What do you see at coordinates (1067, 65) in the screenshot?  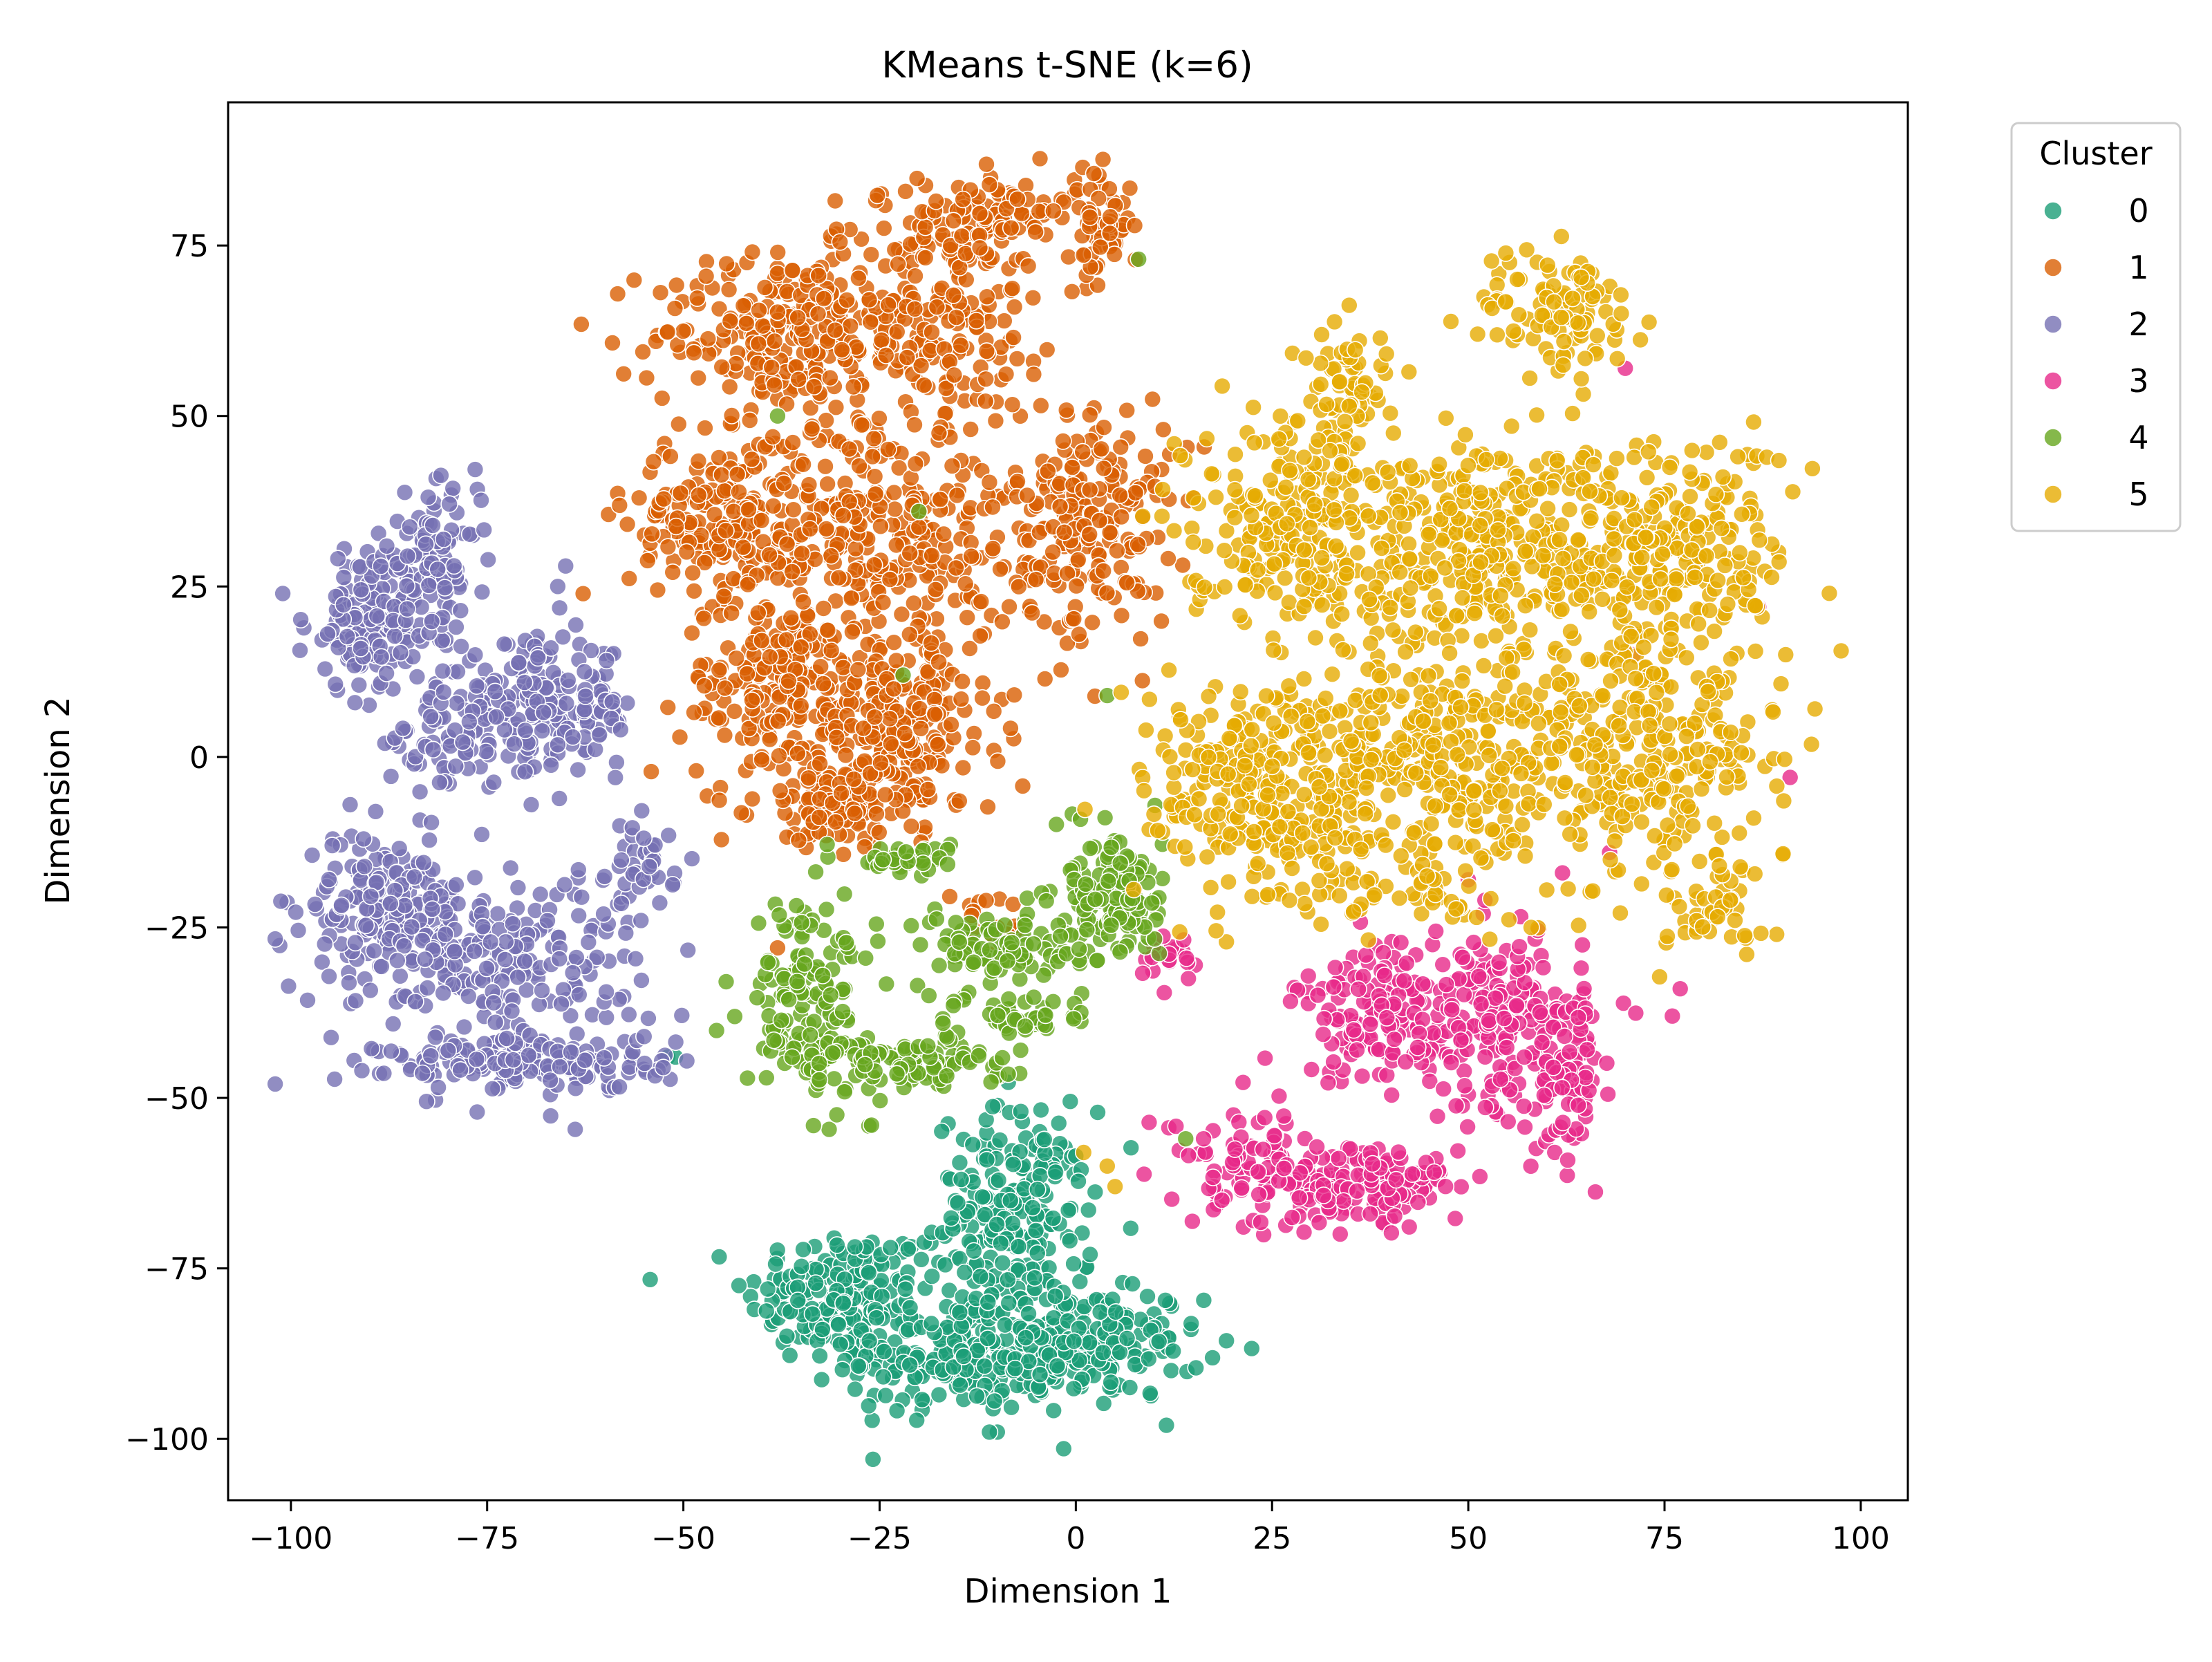 I see `chart-title: KMeans t-SNE (k=6)` at bounding box center [1067, 65].